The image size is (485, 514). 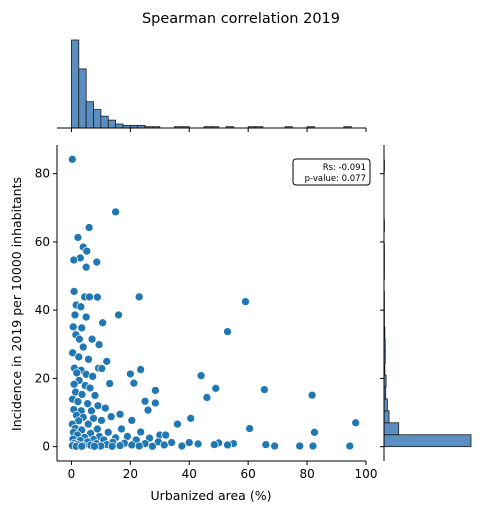 I want to click on y-tick-label: 0, so click(x=46, y=447).